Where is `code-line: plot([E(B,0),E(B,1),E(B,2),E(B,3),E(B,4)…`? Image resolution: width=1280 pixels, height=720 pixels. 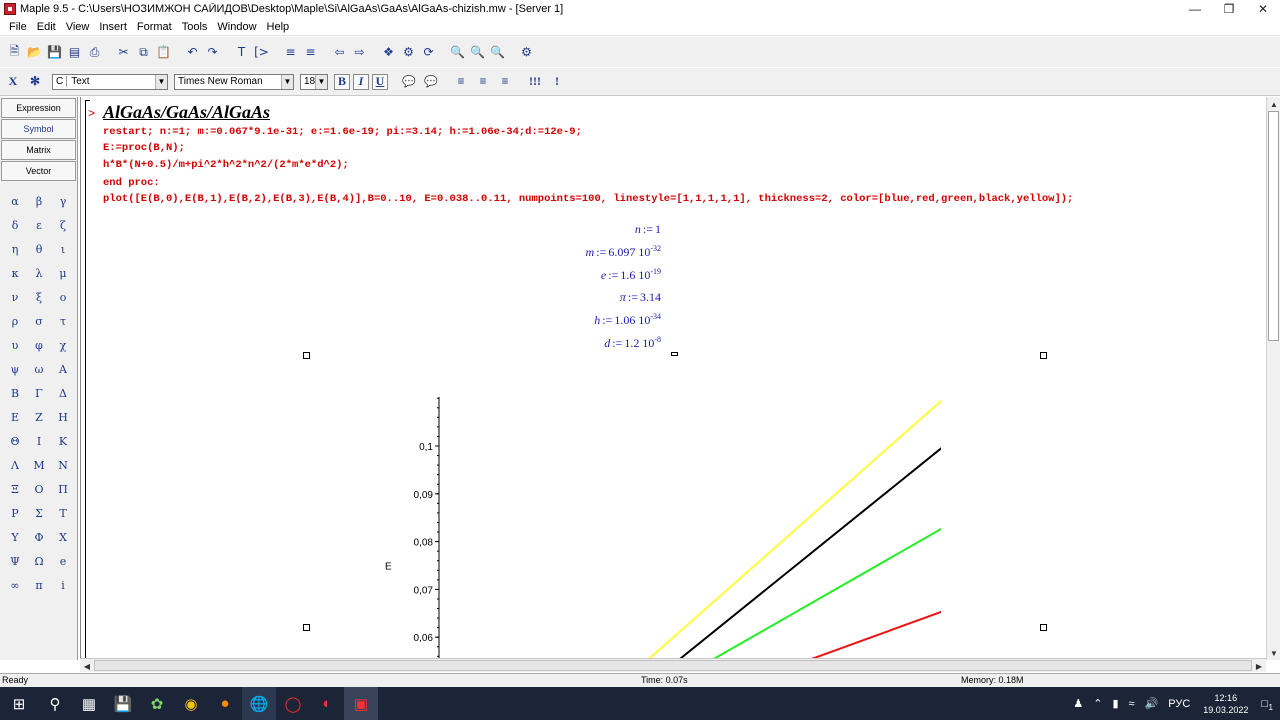 code-line: plot([E(B,0),E(B,1),E(B,2),E(B,3),E(B,4)… is located at coordinates (588, 199).